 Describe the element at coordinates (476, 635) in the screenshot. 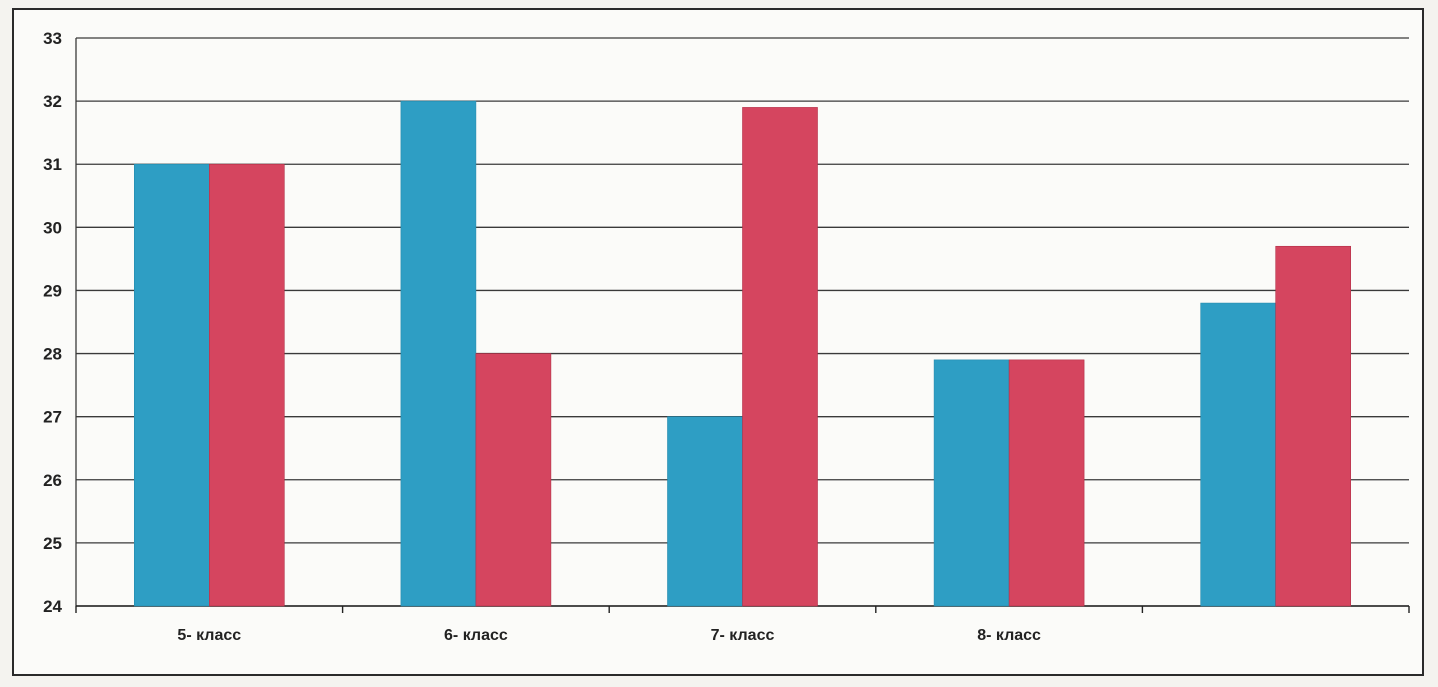

I see `x-tick-label: 6- класс` at that location.